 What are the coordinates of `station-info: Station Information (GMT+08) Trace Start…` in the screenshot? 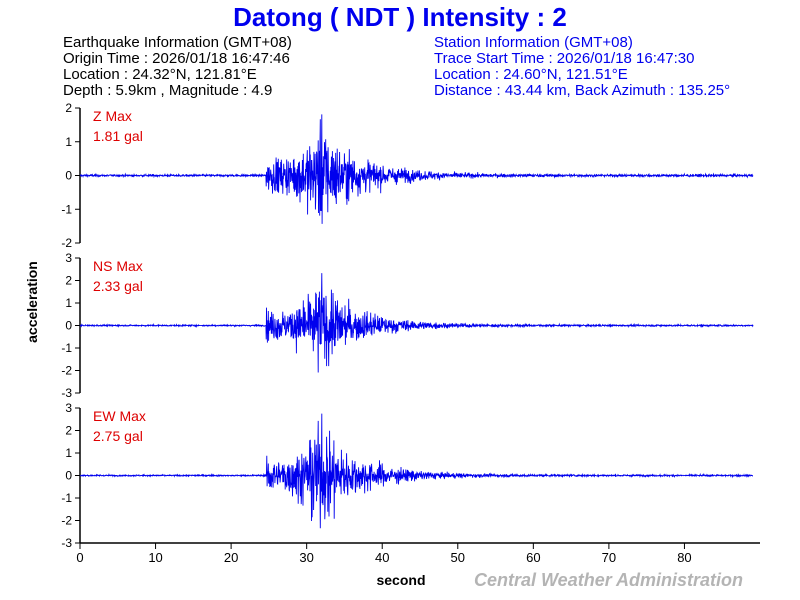 It's located at (582, 67).